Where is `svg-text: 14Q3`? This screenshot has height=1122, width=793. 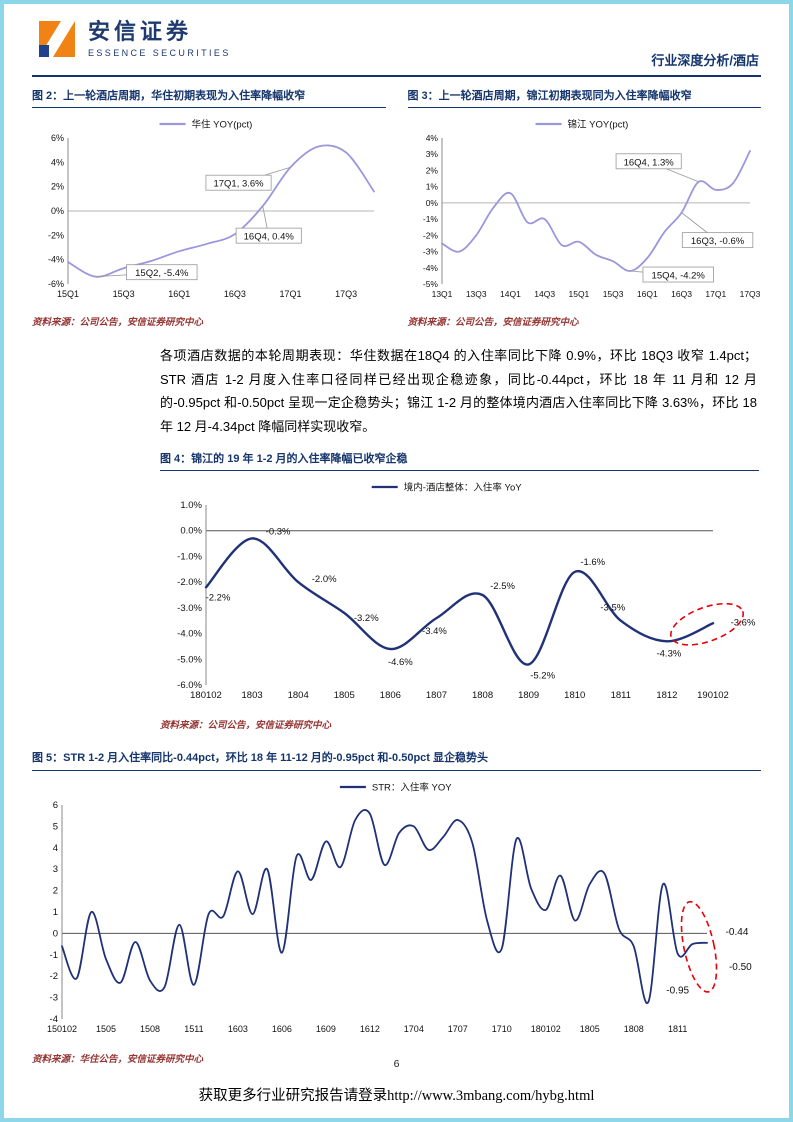 svg-text: 14Q3 is located at coordinates (544, 294).